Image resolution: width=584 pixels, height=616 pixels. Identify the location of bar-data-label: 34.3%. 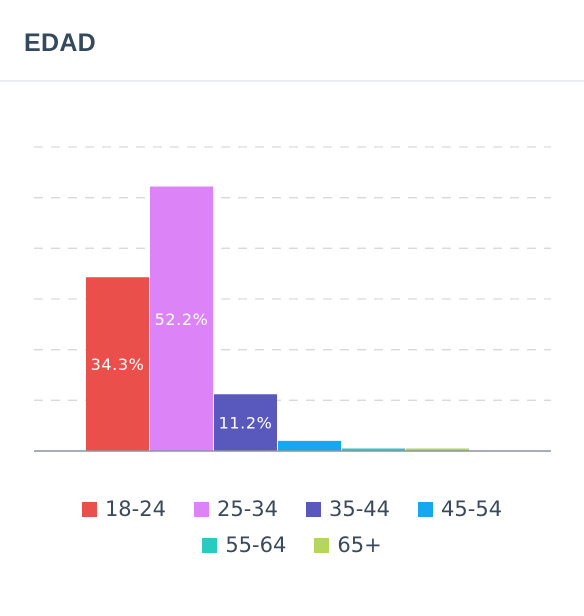
(118, 364).